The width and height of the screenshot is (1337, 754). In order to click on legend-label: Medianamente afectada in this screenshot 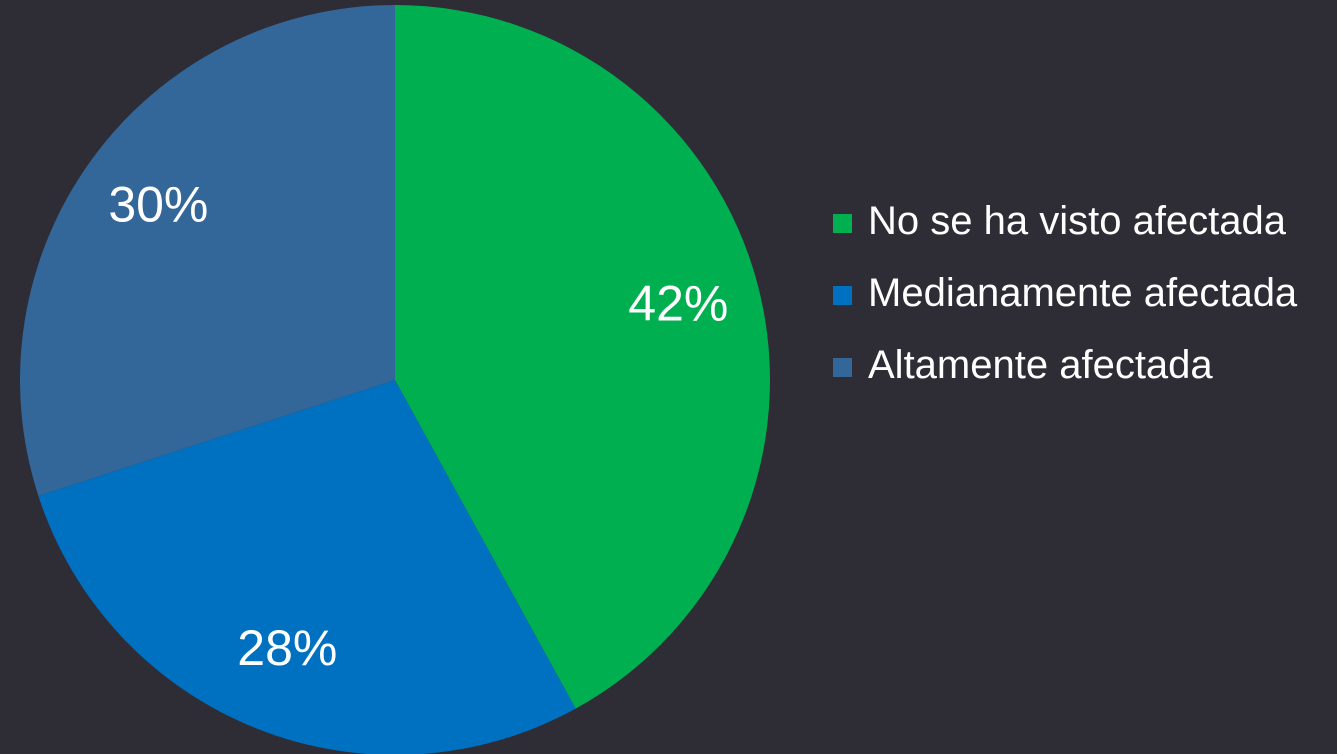, I will do `click(1083, 293)`.